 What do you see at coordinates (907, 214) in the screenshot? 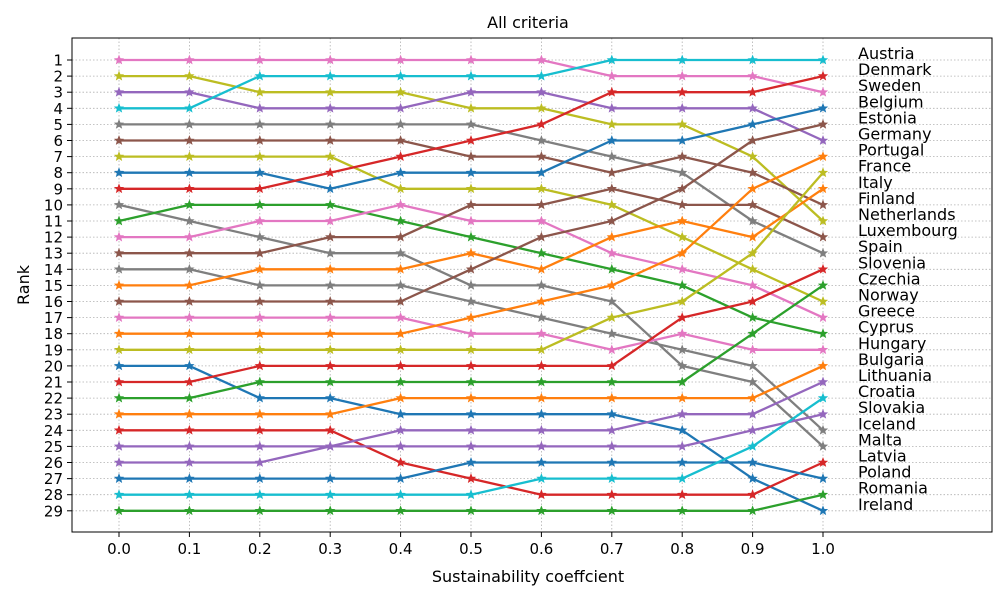
I see `country-label: Netherlands` at bounding box center [907, 214].